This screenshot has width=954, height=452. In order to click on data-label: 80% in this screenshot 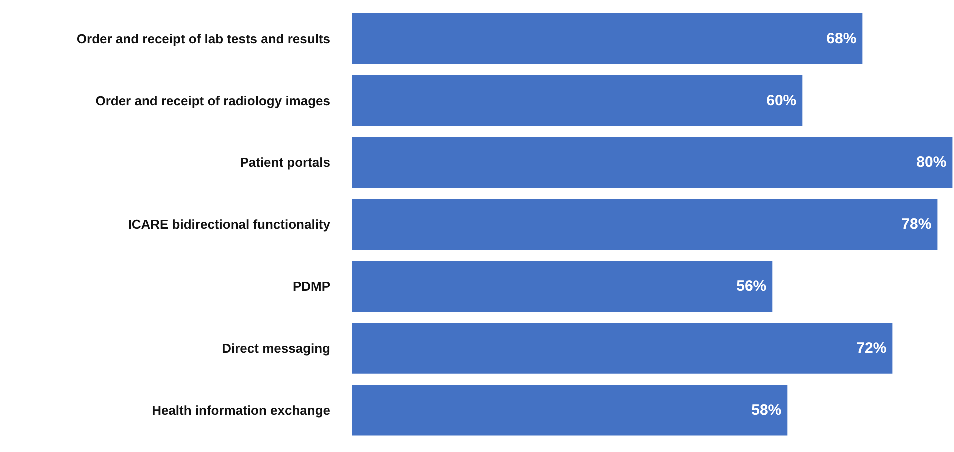, I will do `click(931, 163)`.